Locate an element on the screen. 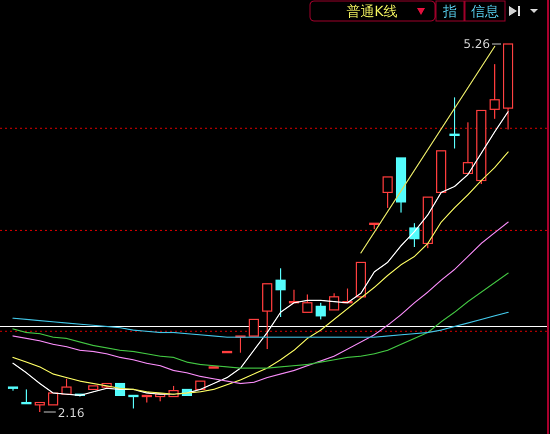  annotation: 5.26 is located at coordinates (476, 44).